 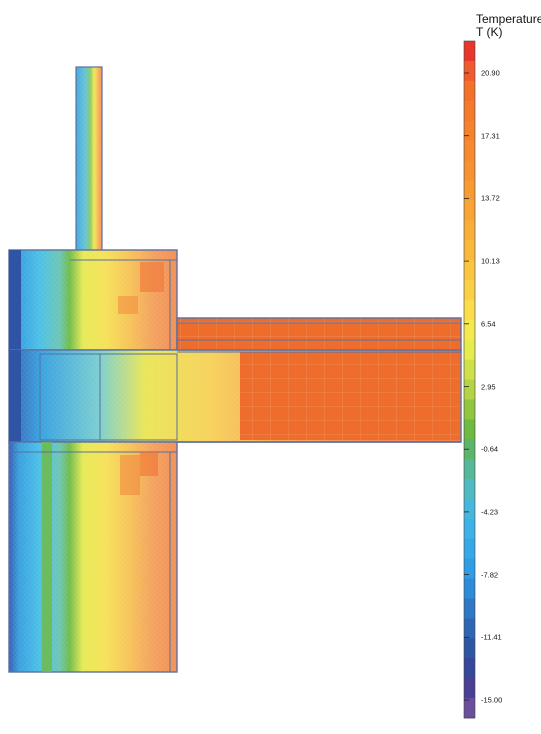 I want to click on horizontal-slab, so click(x=319, y=380).